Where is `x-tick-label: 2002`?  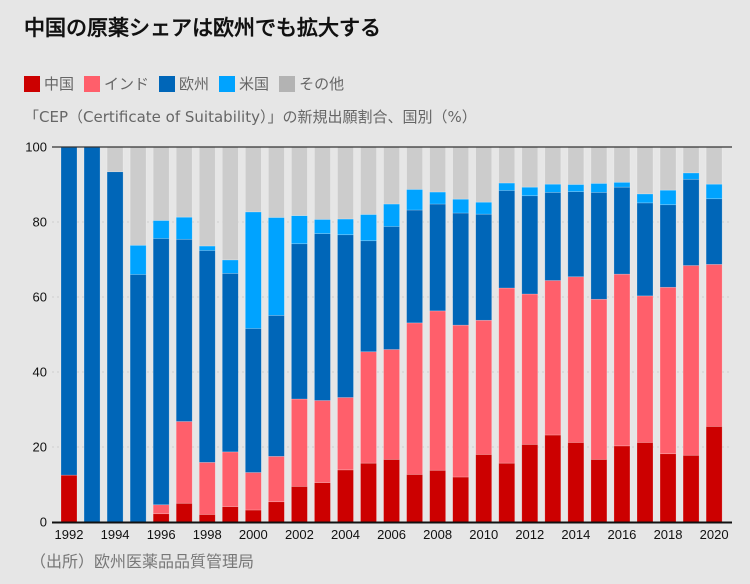 x-tick-label: 2002 is located at coordinates (299, 534).